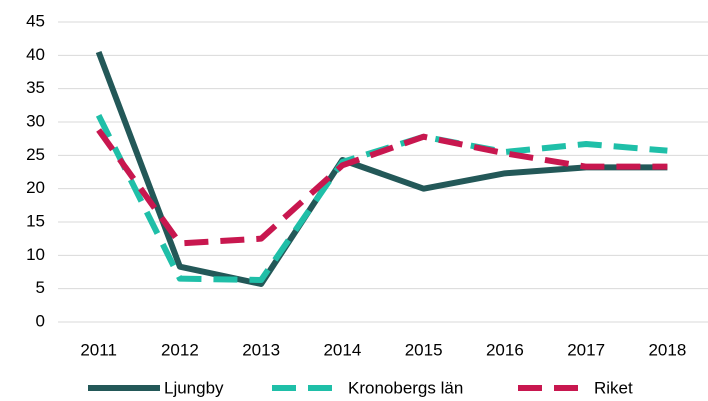 Image resolution: width=708 pixels, height=401 pixels. What do you see at coordinates (35, 87) in the screenshot?
I see `y-tick-label: 35` at bounding box center [35, 87].